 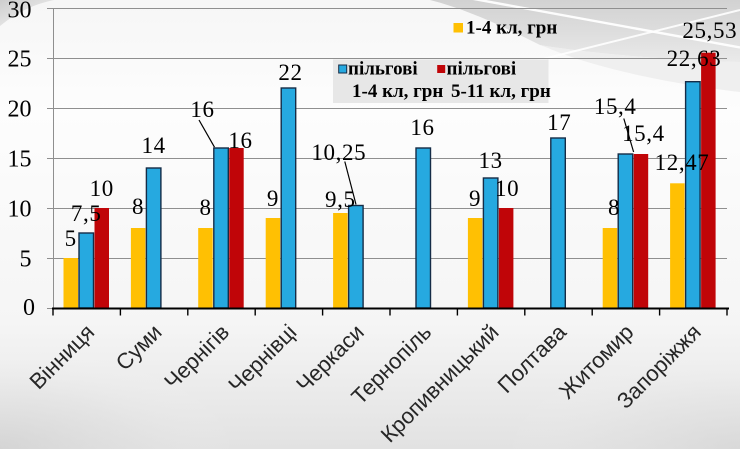 What do you see at coordinates (694, 58) in the screenshot?
I see `svg-text: 22,63` at bounding box center [694, 58].